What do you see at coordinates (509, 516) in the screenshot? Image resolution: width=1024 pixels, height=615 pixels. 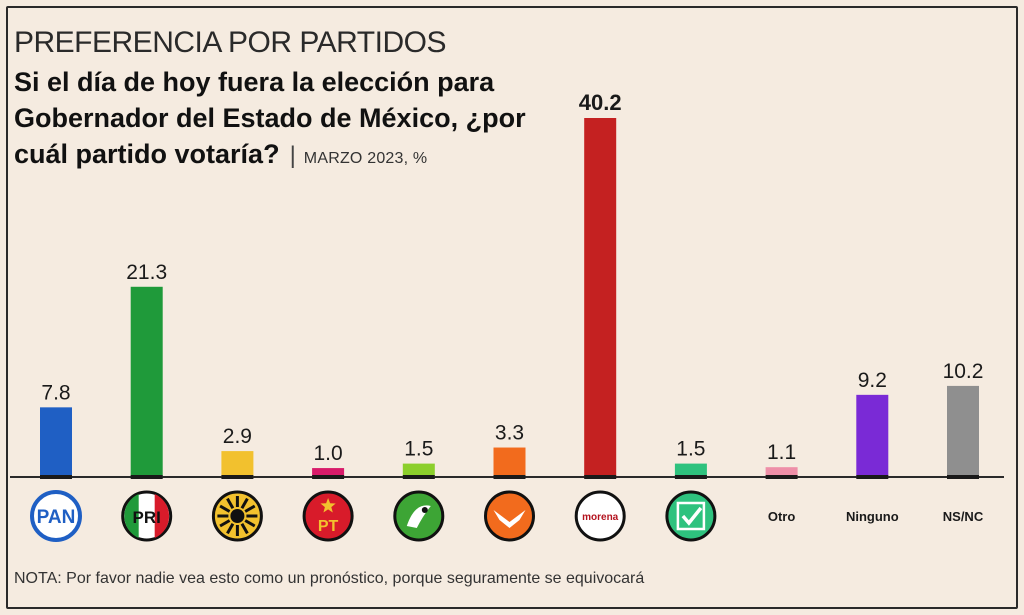 I see `mc-eagle-logo` at bounding box center [509, 516].